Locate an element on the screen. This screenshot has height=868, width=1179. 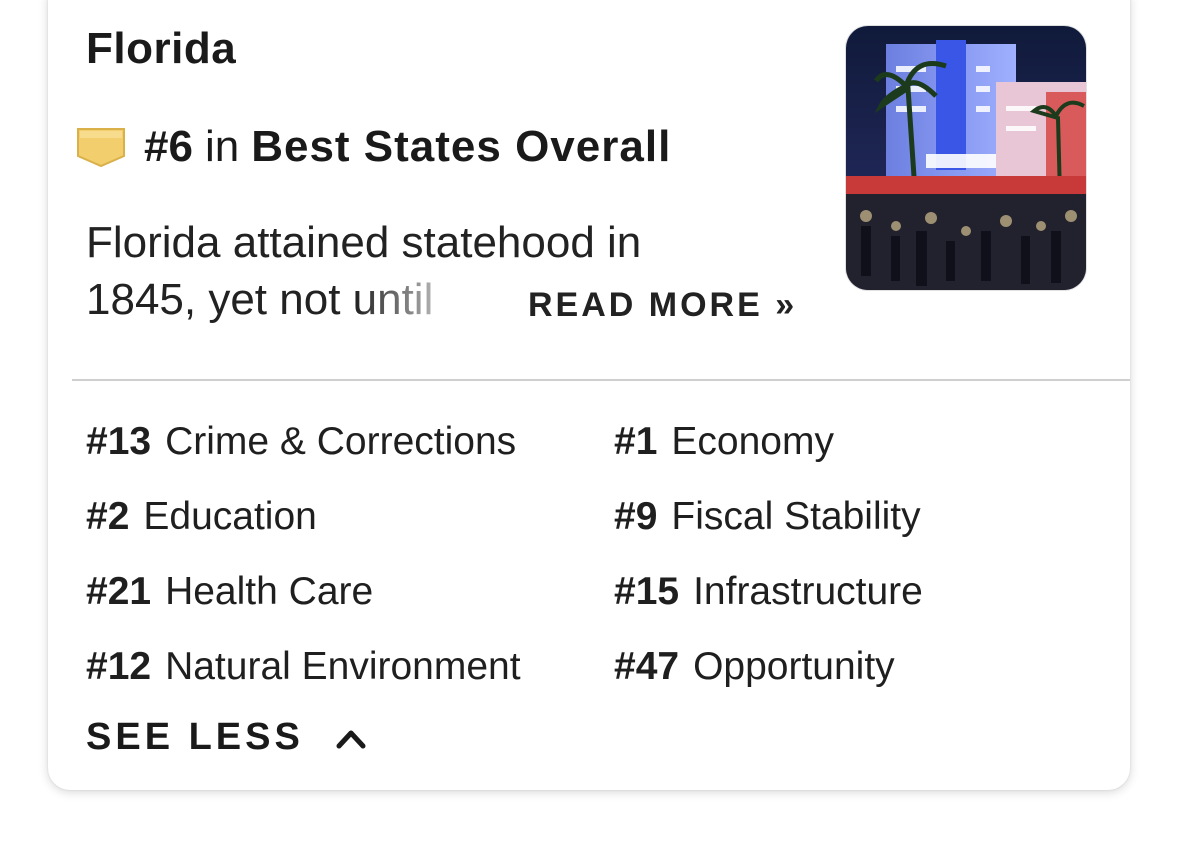
ranking-number: #9 is located at coordinates (636, 516).